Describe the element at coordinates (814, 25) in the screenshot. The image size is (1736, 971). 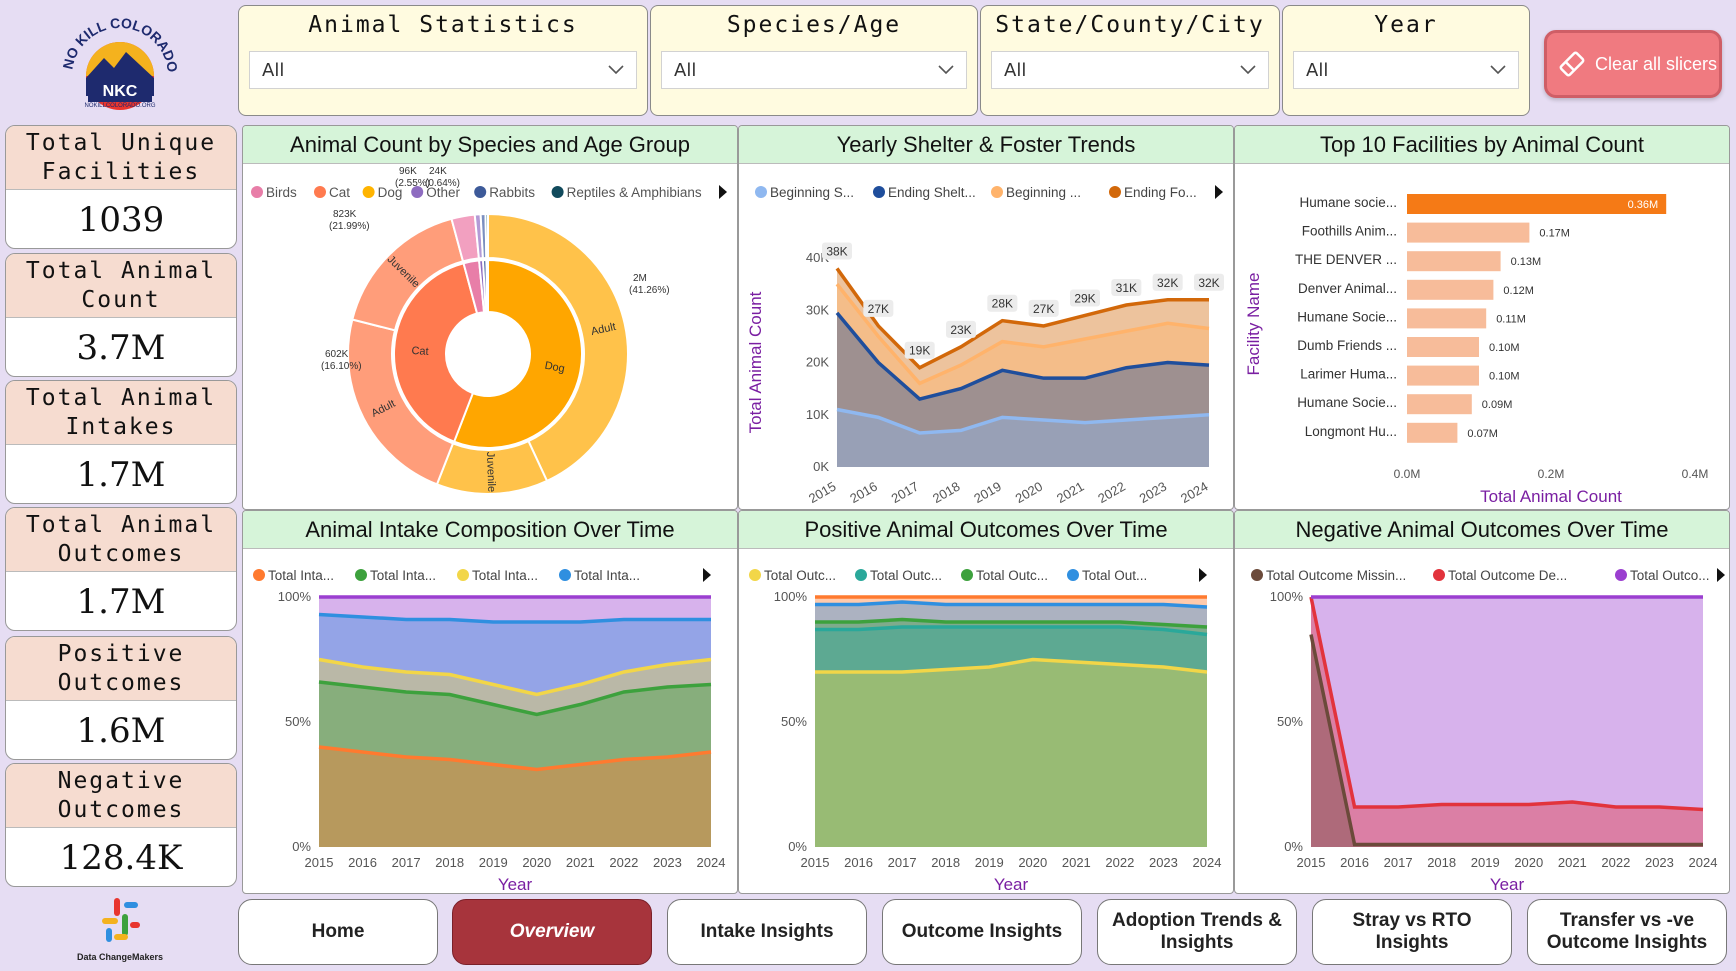
I see `slicer-title: Species/Age` at that location.